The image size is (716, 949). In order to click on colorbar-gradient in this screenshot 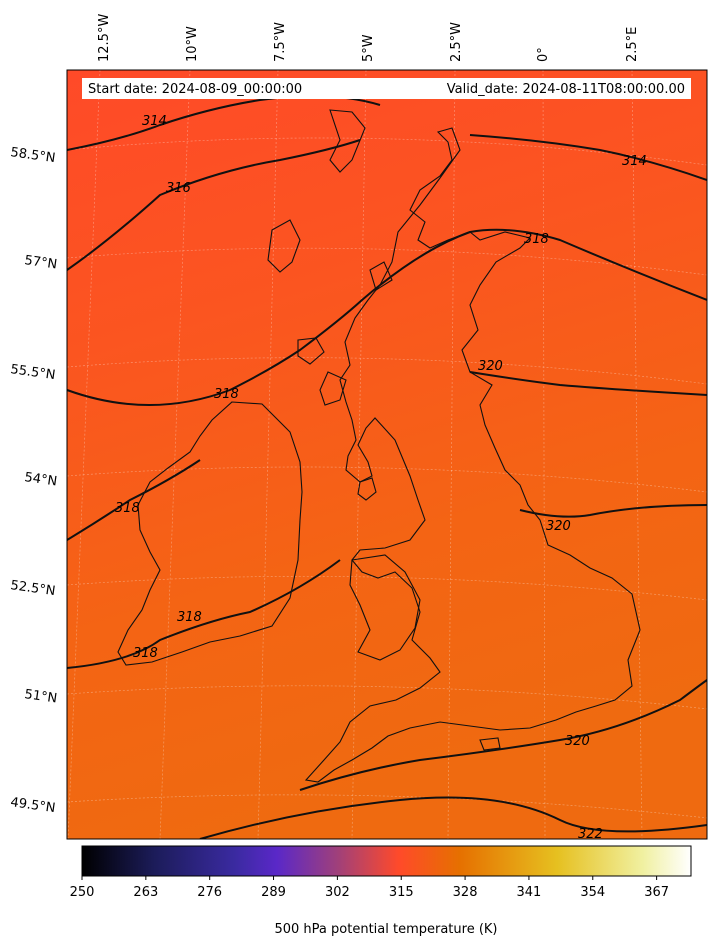, I will do `click(386, 861)`.